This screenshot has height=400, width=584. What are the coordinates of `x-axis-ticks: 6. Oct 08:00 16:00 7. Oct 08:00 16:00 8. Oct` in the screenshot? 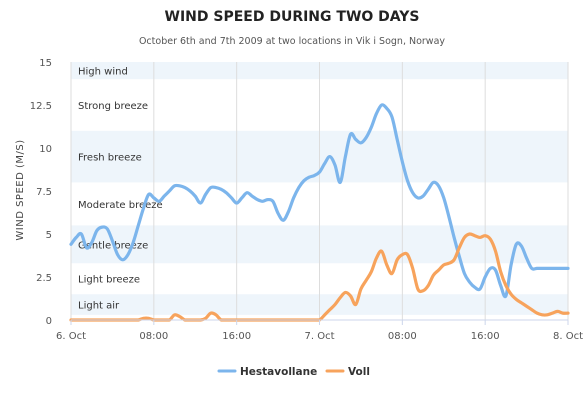 It's located at (319, 331).